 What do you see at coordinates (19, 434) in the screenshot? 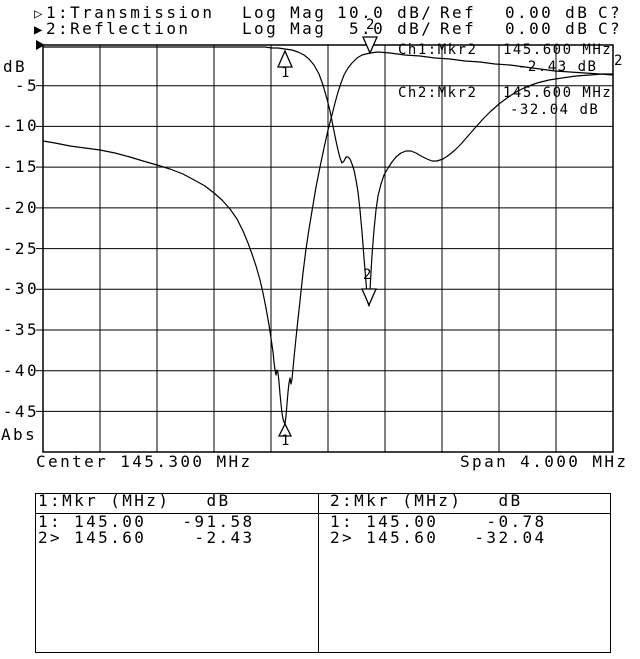
I see `y-axis-abs-label: Abs` at bounding box center [19, 434].